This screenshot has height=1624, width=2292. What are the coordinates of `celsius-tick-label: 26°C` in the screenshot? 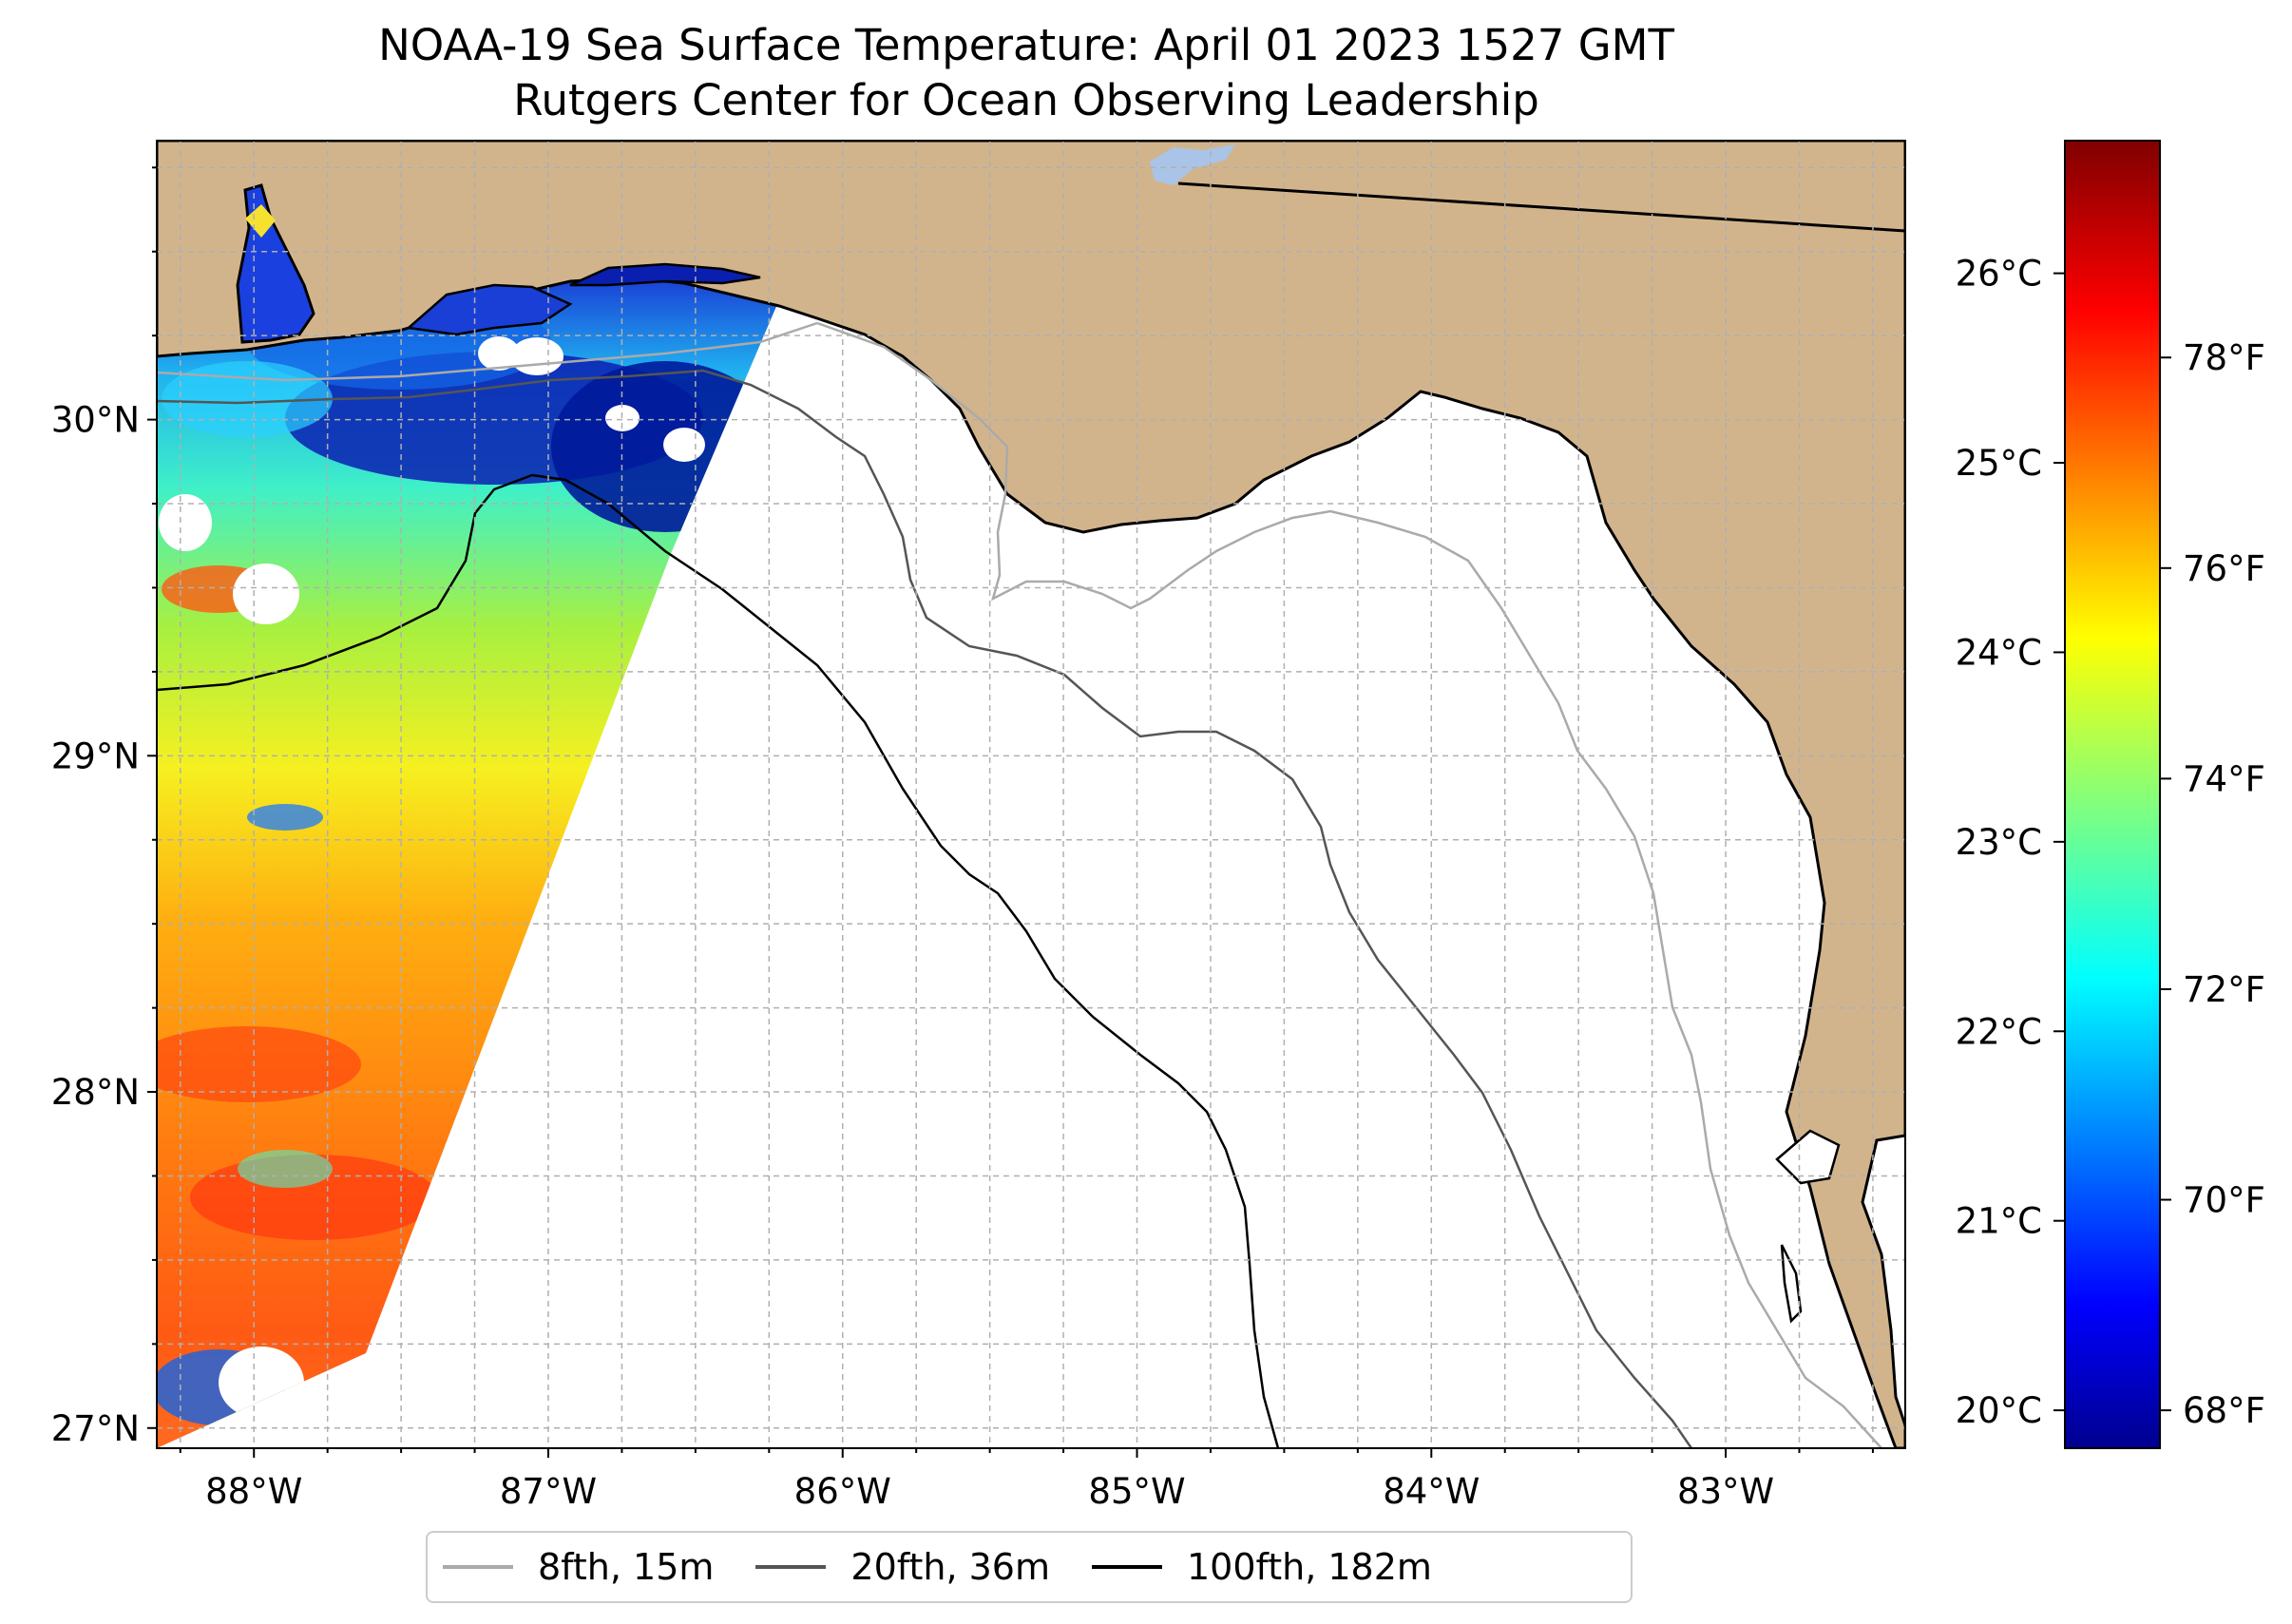 It's located at (1999, 274).